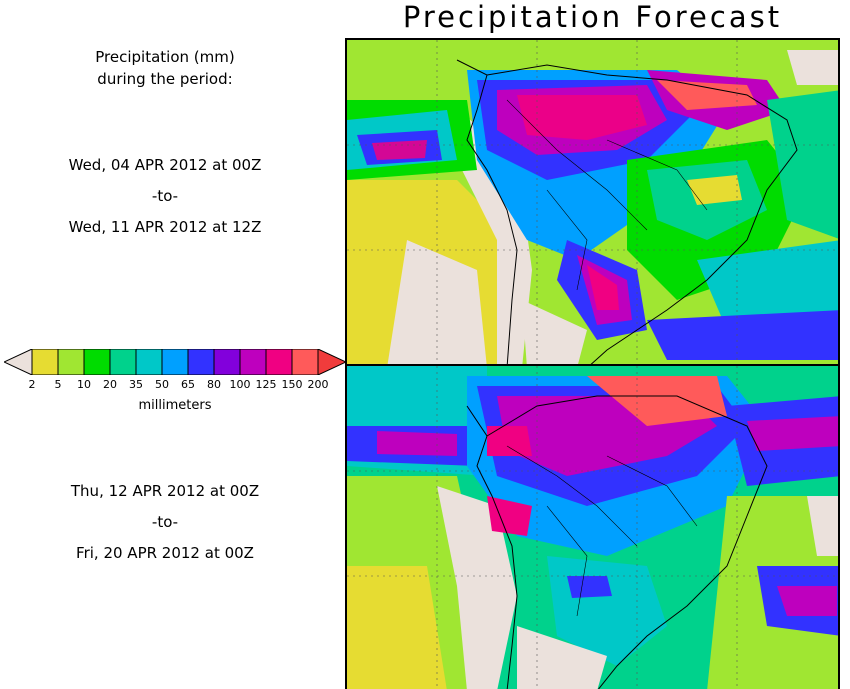 The height and width of the screenshot is (689, 850). I want to click on map-bottom-borders, so click(602, 531).